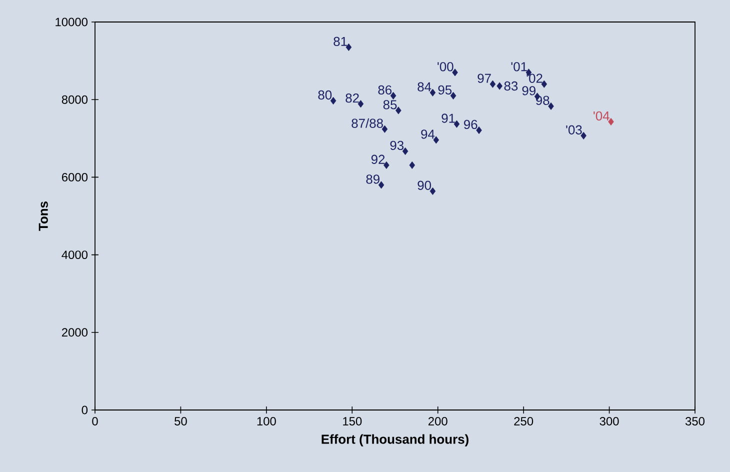  What do you see at coordinates (574, 129) in the screenshot?
I see `annotation: '03` at bounding box center [574, 129].